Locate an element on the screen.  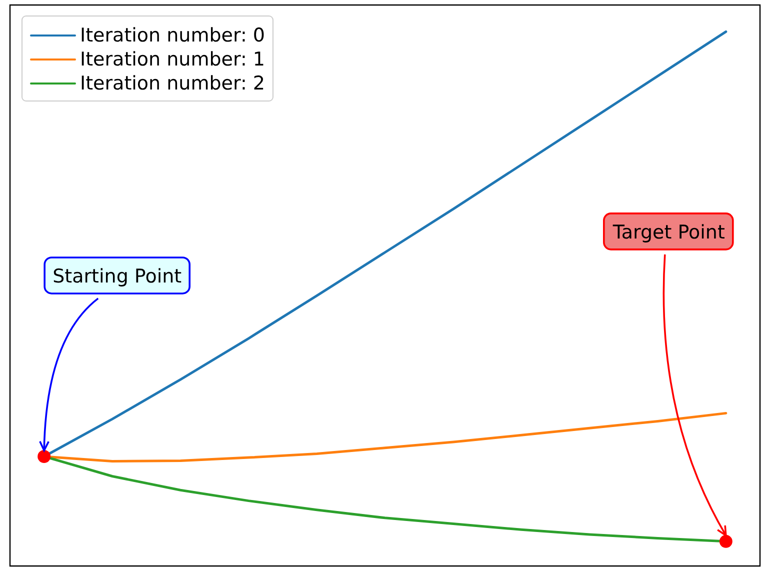
annotation: Target Point is located at coordinates (668, 232).